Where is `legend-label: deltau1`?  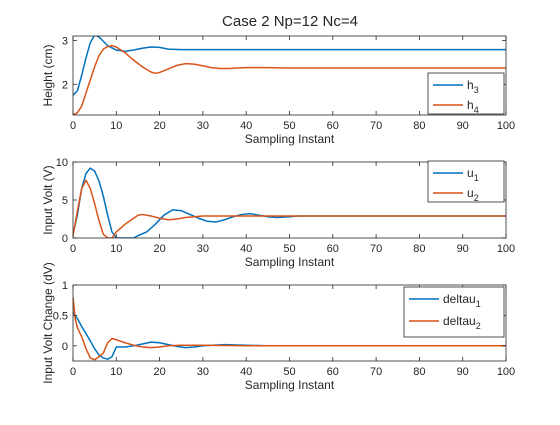 legend-label: deltau1 is located at coordinates (462, 300).